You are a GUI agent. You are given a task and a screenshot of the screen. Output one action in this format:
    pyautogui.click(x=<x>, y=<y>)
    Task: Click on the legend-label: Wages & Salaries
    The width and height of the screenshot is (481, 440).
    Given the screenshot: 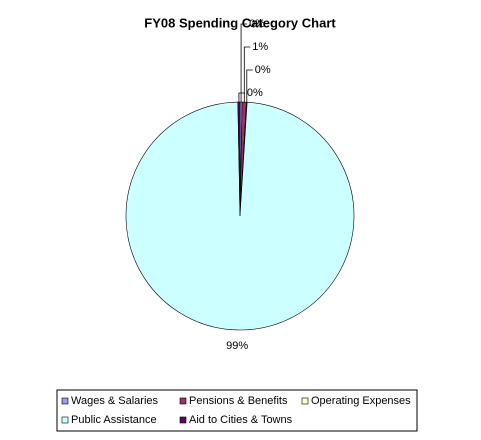 What is the action you would take?
    pyautogui.click(x=115, y=401)
    